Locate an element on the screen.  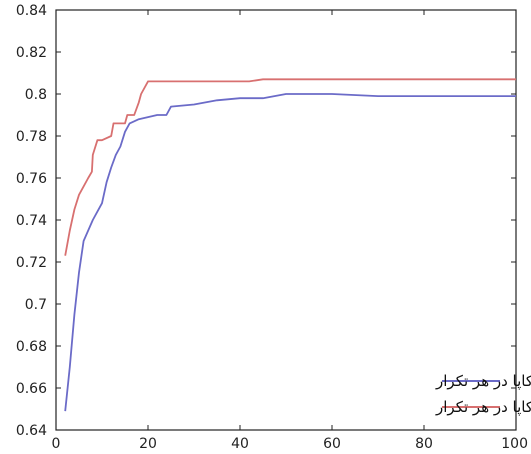
y-tick-label: 0.84 is located at coordinates (31, 11).